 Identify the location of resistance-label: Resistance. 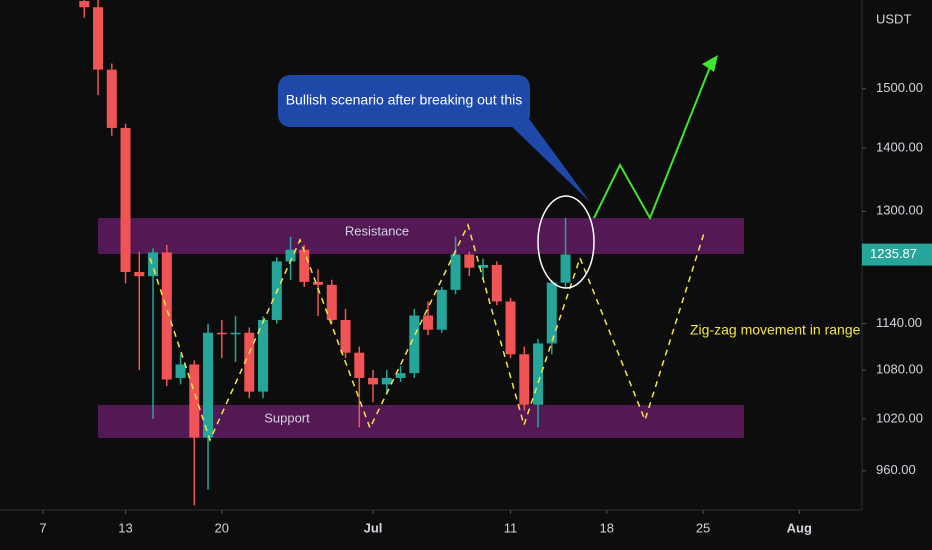
(377, 230).